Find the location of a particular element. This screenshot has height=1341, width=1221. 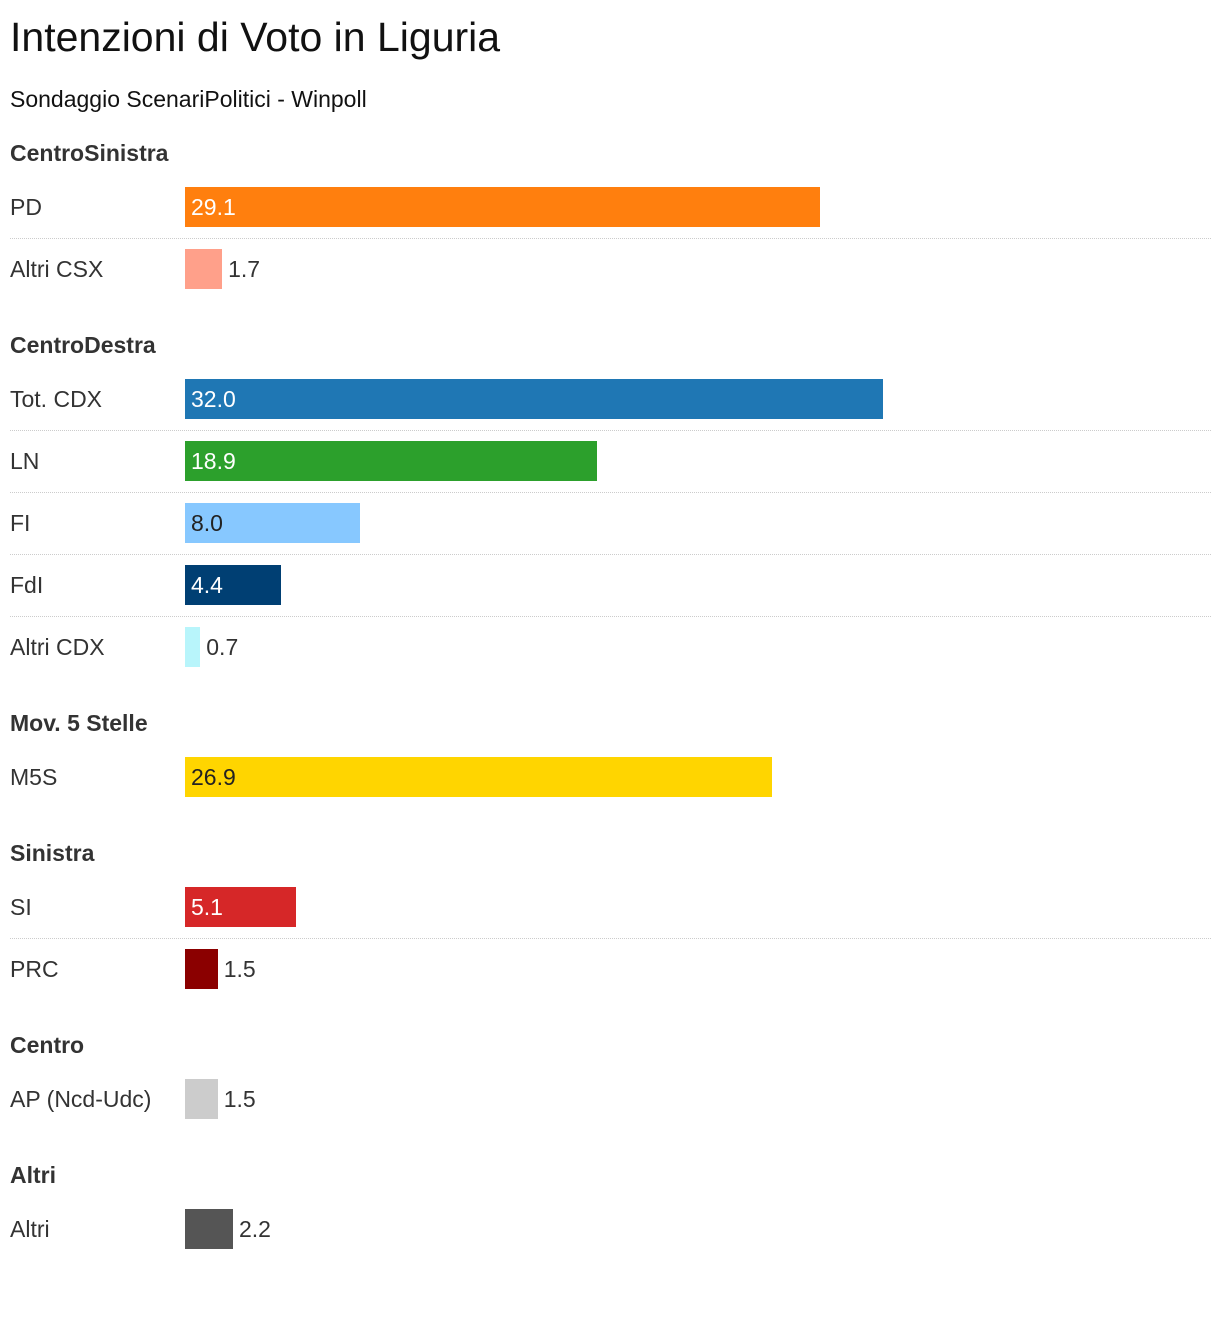

bar-value: 18.9 is located at coordinates (213, 461).